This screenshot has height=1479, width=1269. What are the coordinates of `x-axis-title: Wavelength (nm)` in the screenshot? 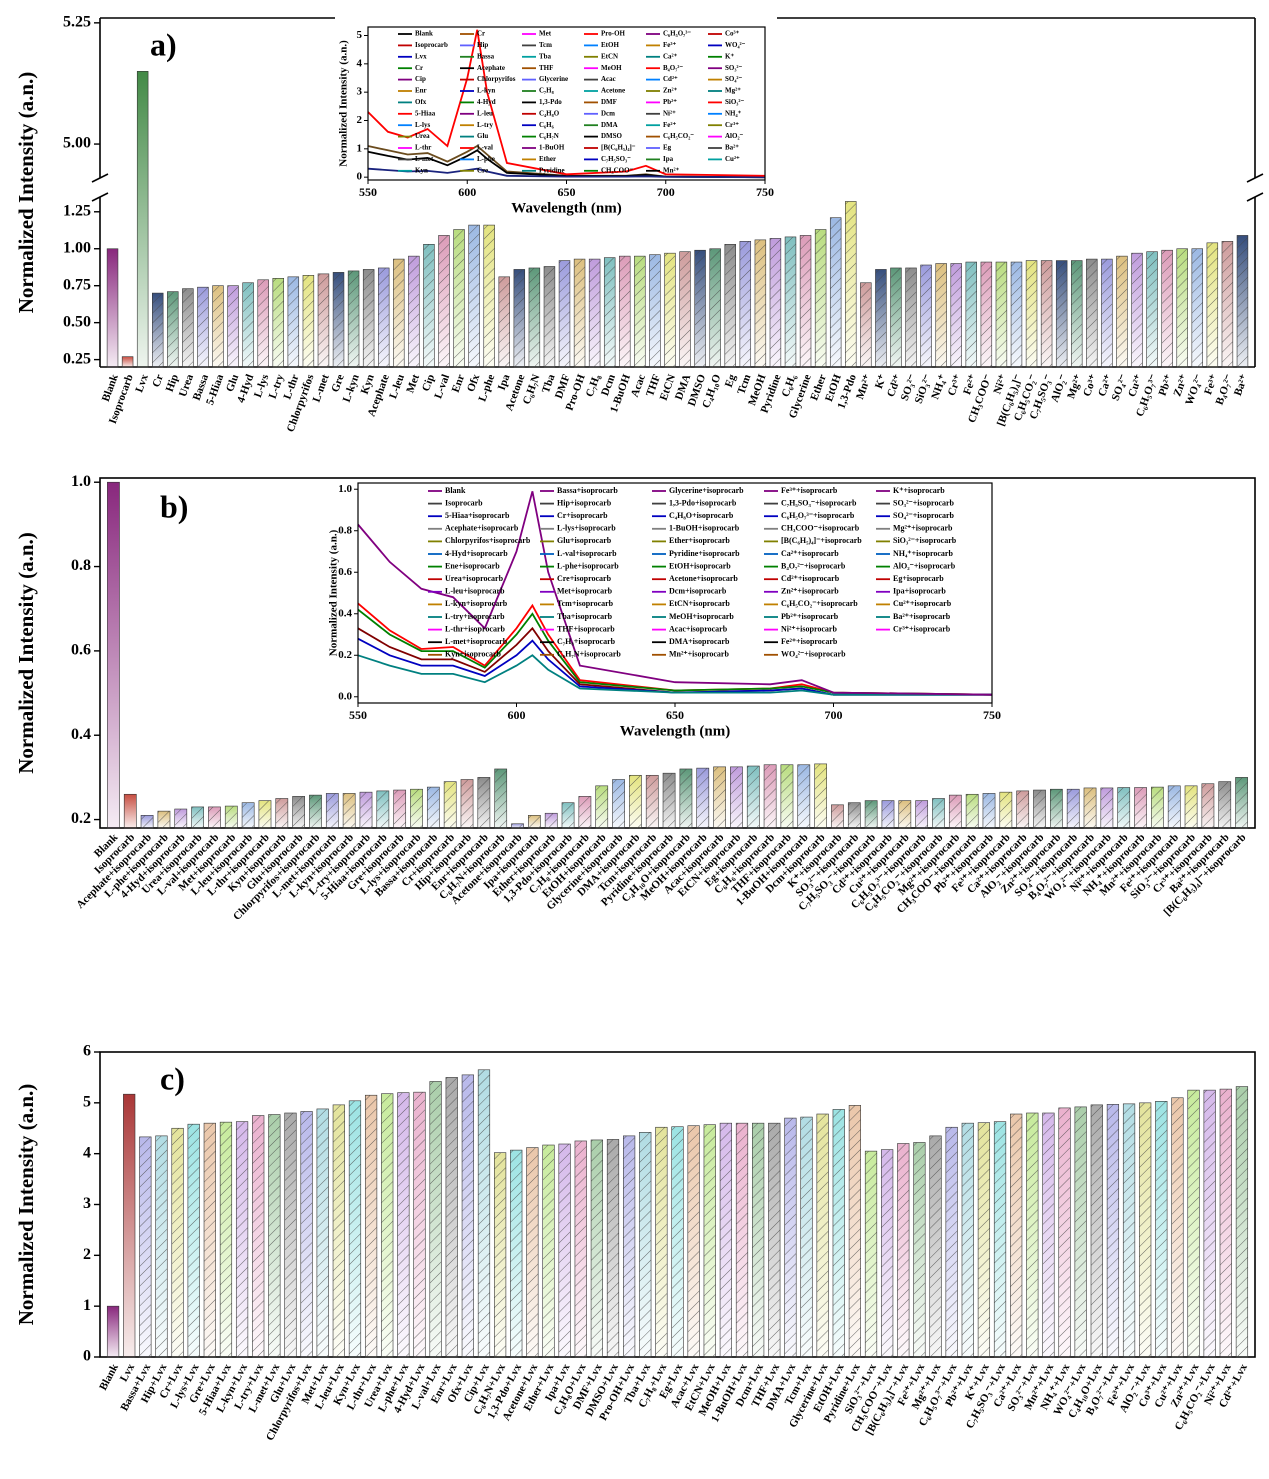 It's located at (566, 208).